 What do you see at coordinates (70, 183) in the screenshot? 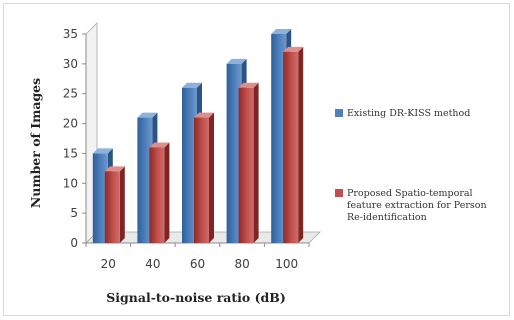
I see `y-tick-label: 10` at bounding box center [70, 183].